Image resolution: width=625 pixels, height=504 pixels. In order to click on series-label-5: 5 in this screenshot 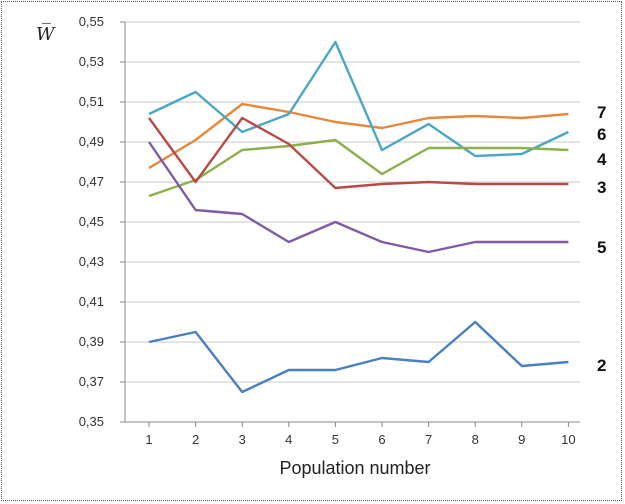, I will do `click(601, 247)`.